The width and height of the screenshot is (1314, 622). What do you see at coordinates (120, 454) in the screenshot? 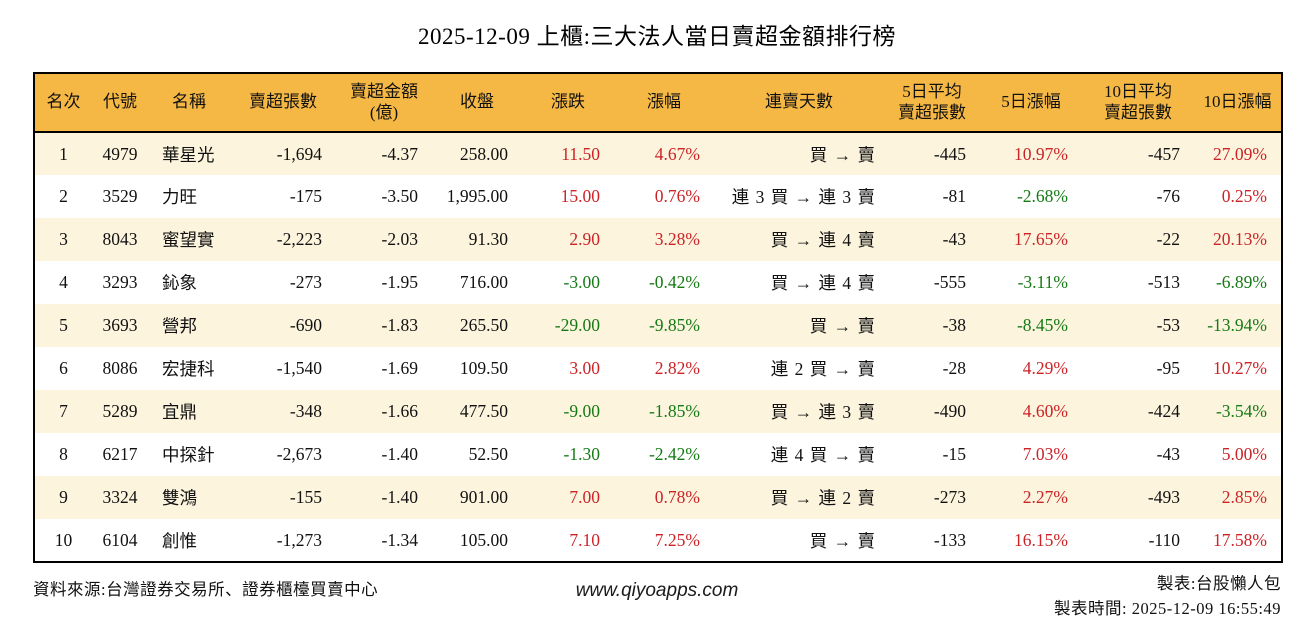
I see `cell-code: 6217` at bounding box center [120, 454].